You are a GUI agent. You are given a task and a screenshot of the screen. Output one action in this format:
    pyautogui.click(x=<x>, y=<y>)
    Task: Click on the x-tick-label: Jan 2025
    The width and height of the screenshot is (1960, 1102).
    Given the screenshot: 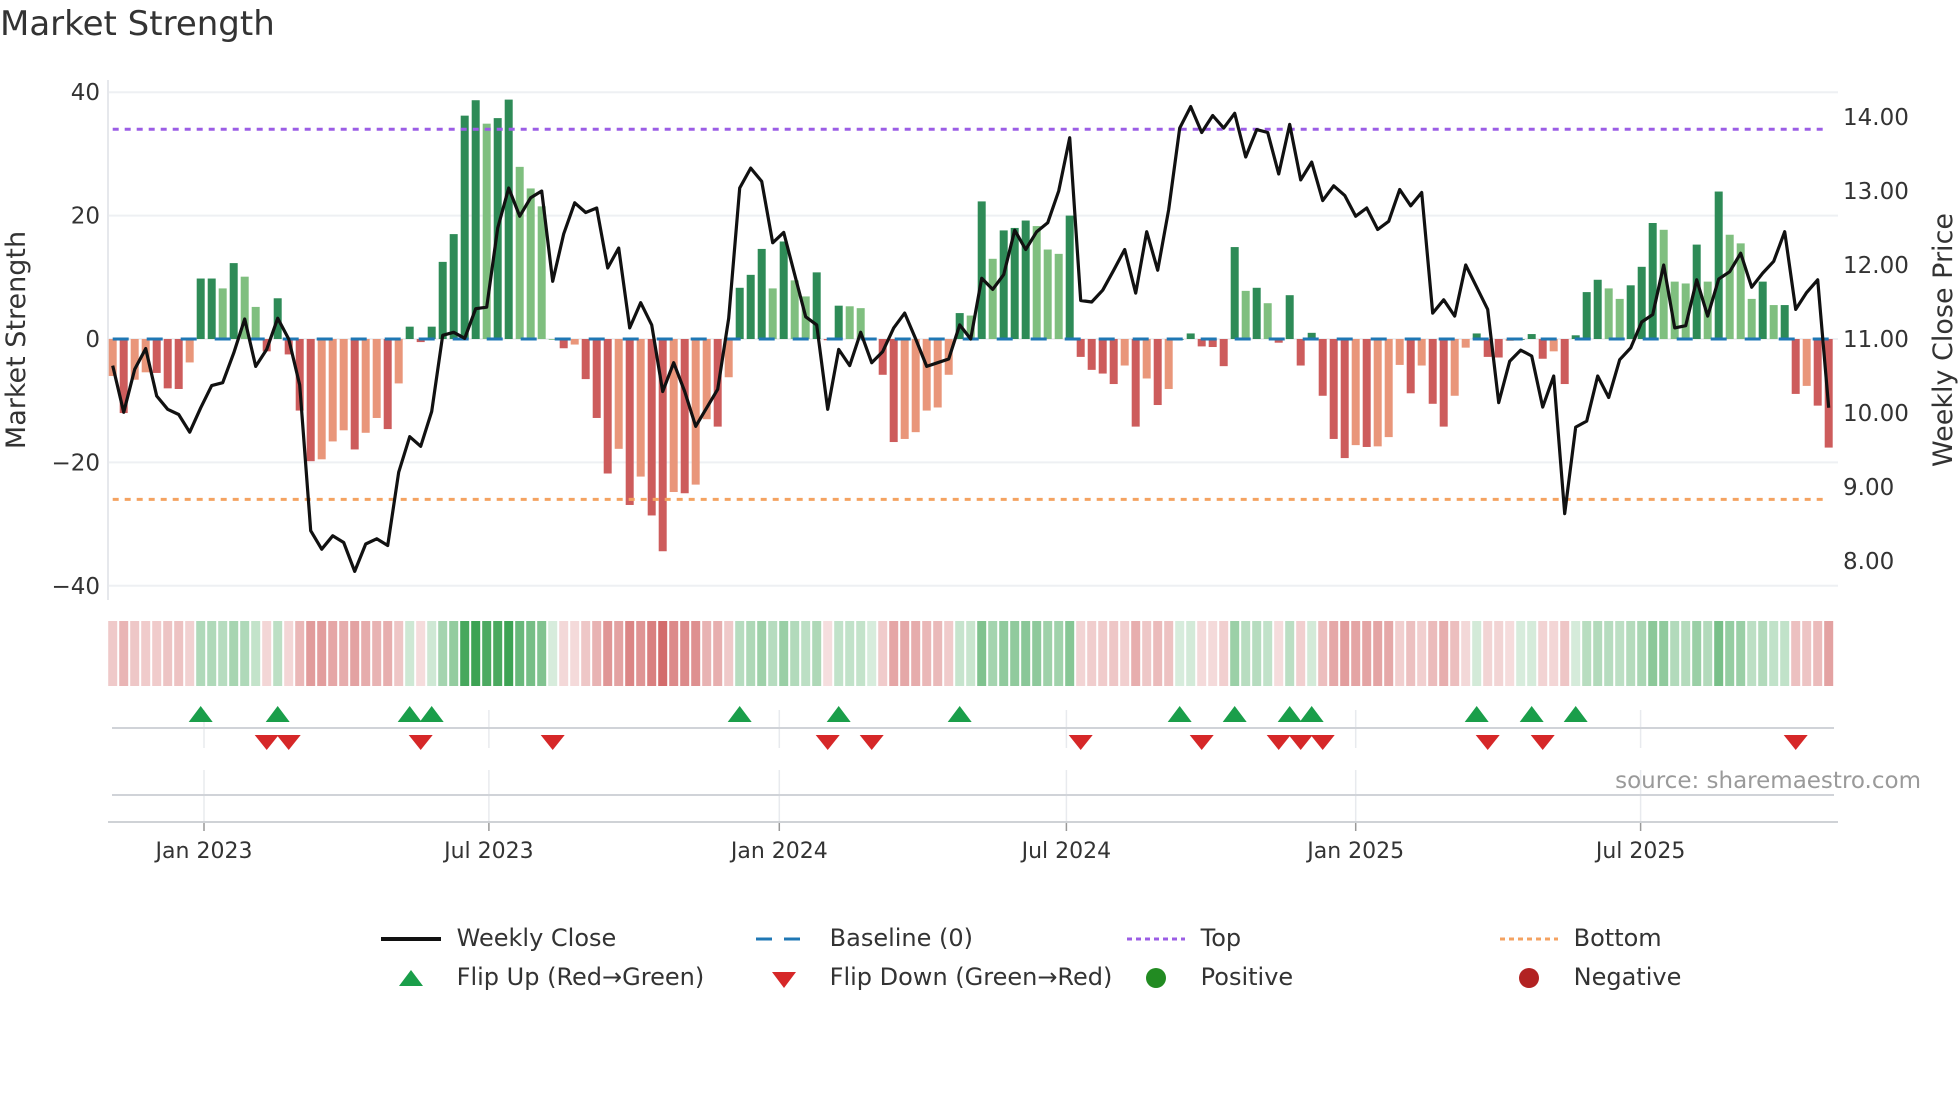 What is the action you would take?
    pyautogui.click(x=1354, y=851)
    